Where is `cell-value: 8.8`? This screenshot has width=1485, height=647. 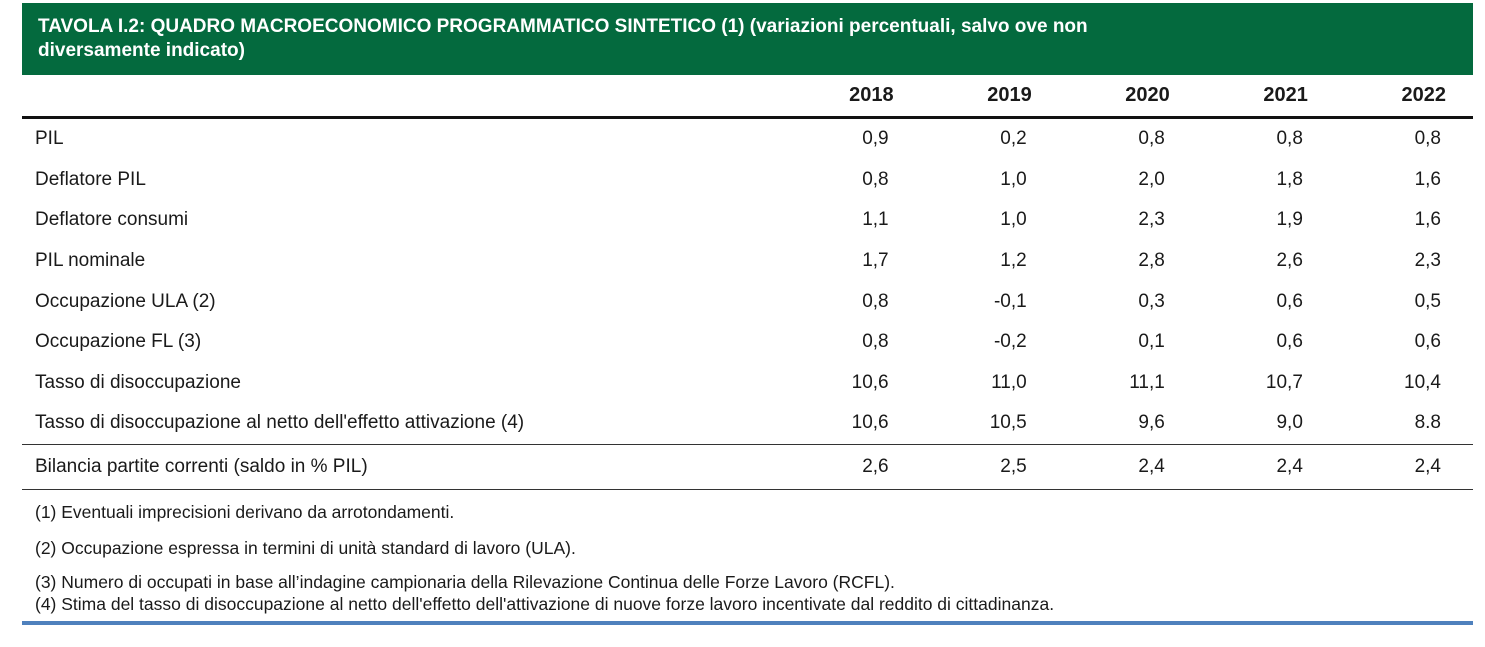
cell-value: 8.8 is located at coordinates (1427, 423).